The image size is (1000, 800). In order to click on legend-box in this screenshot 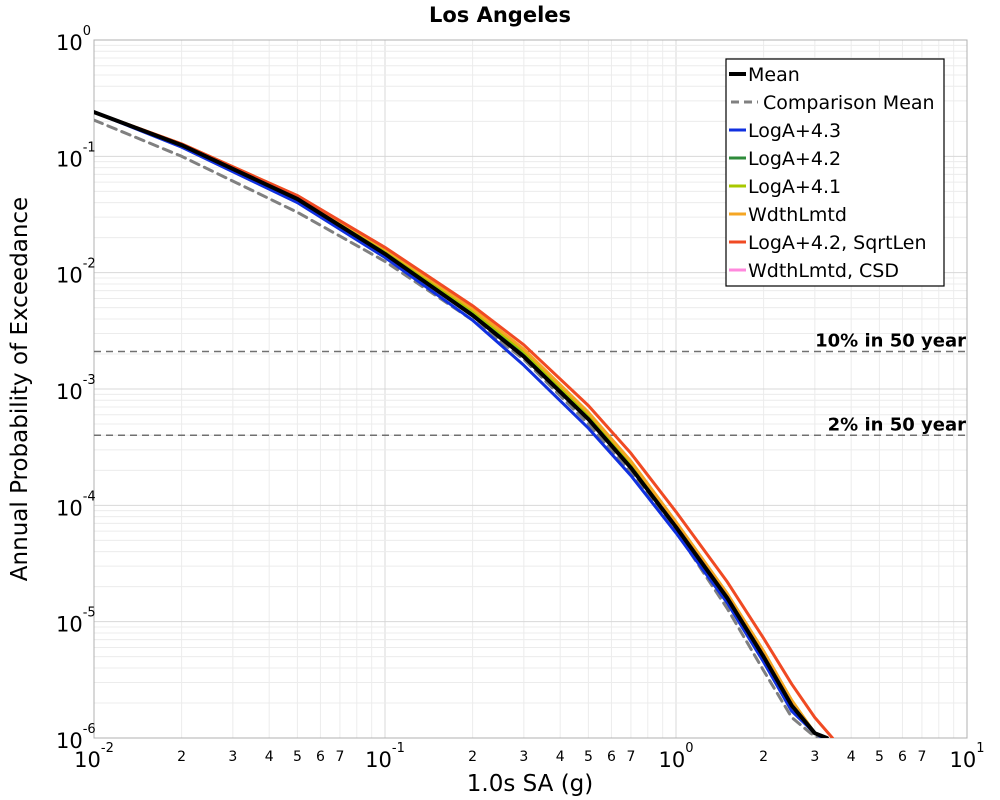, I will do `click(835, 172)`.